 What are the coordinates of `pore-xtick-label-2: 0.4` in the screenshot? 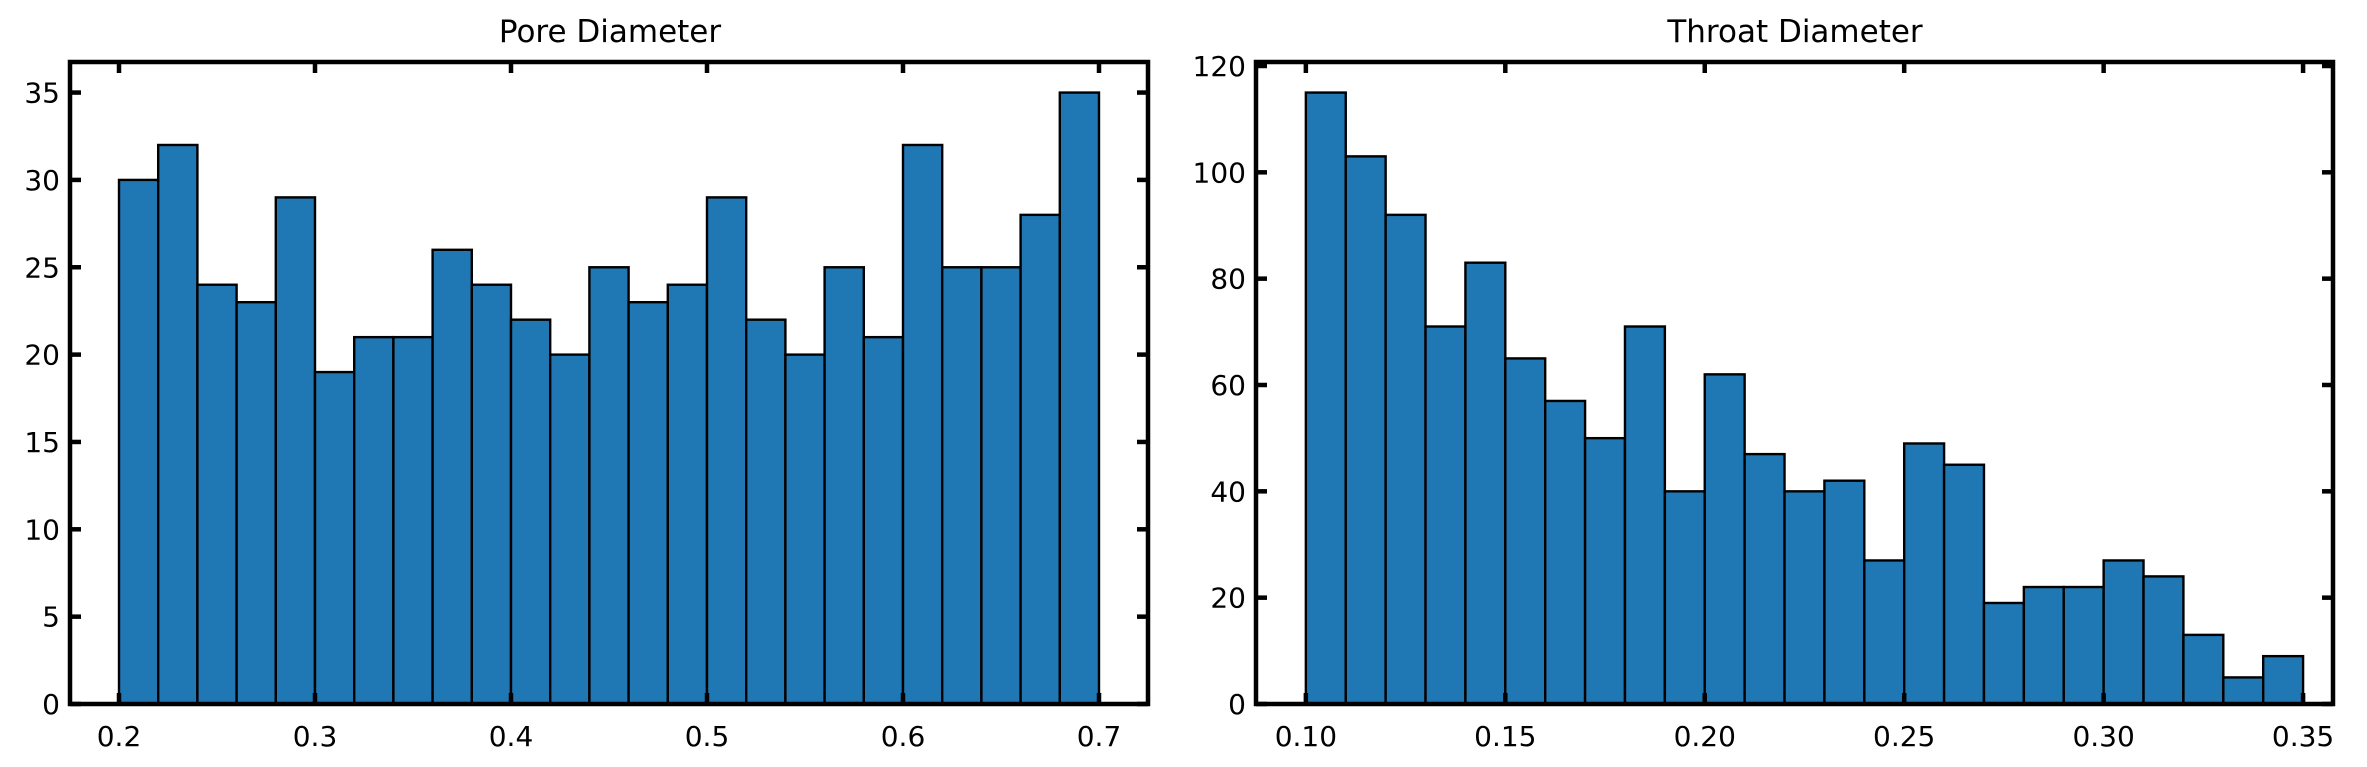 It's located at (511, 736).